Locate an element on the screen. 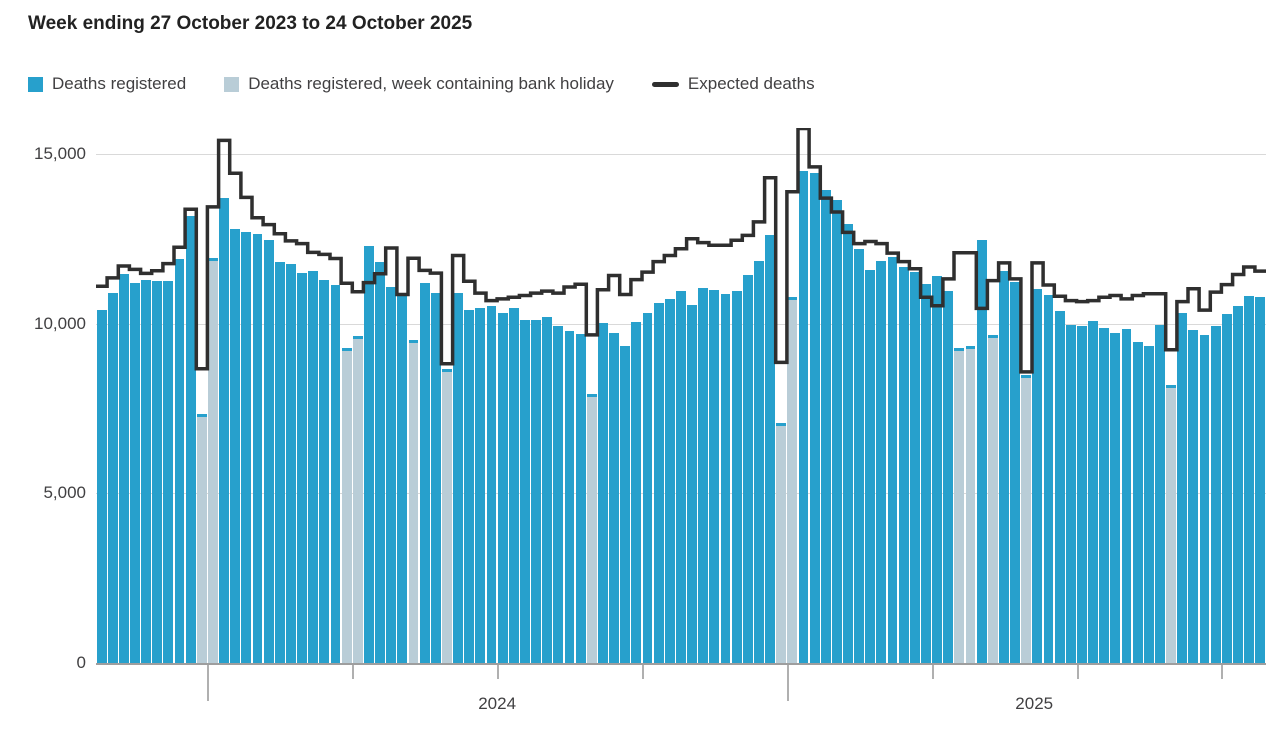 The image size is (1280, 733). bank-holiday-swatch-icon is located at coordinates (232, 84).